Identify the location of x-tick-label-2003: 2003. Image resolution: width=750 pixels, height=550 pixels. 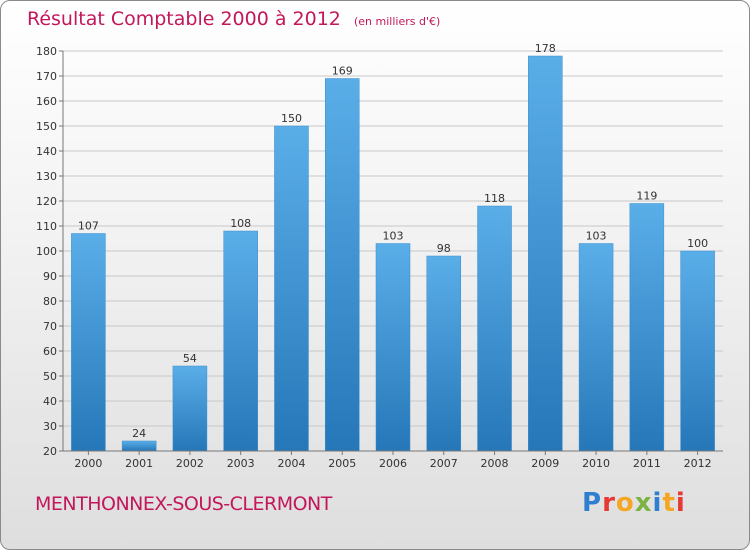
(241, 463).